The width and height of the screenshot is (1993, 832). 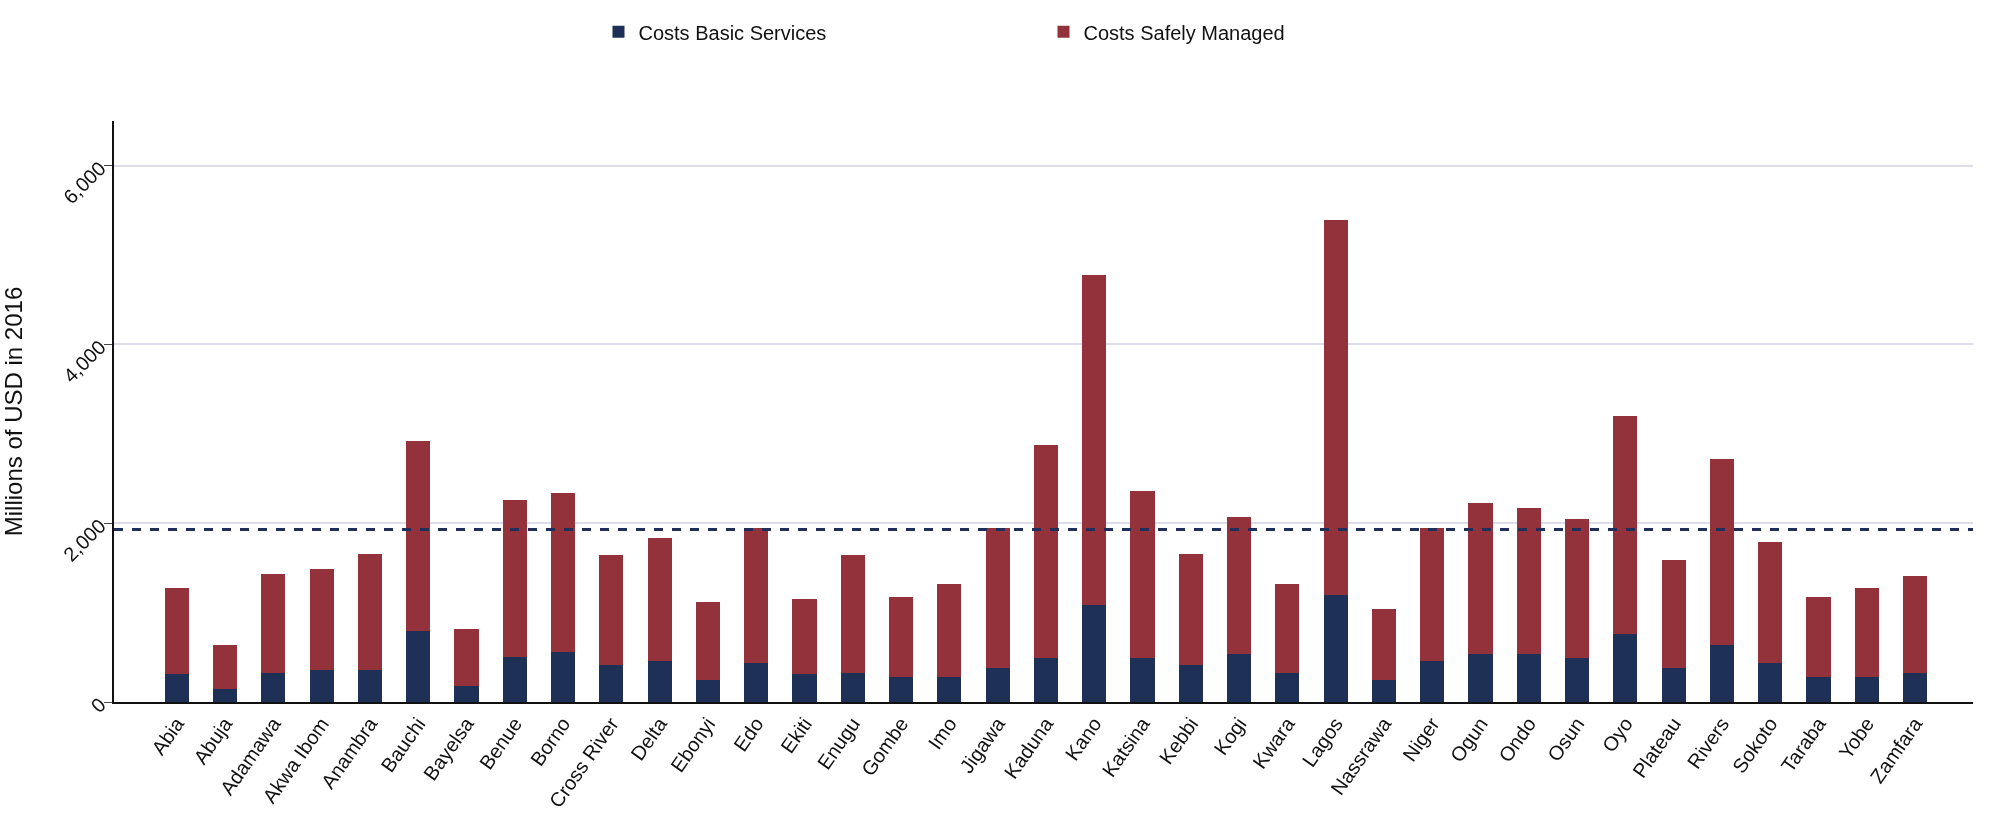 I want to click on x-tick-label: Edo, so click(x=748, y=734).